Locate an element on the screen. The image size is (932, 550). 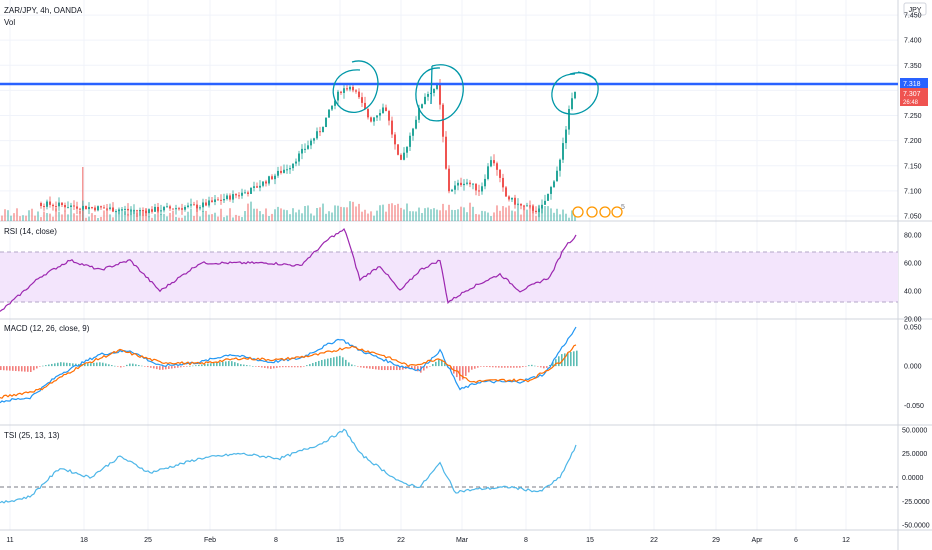
tsi-title: TSI (25, 13, 13) is located at coordinates (32, 435).